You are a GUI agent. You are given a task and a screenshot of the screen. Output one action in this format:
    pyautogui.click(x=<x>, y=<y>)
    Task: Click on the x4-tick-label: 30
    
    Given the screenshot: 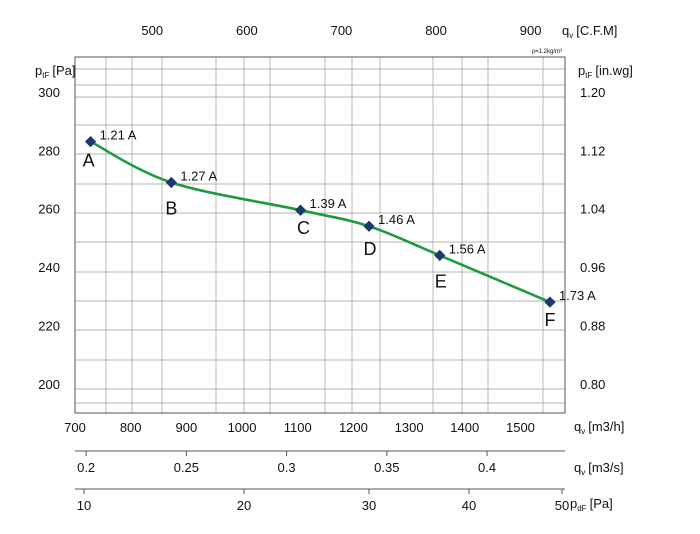 What is the action you would take?
    pyautogui.click(x=369, y=505)
    